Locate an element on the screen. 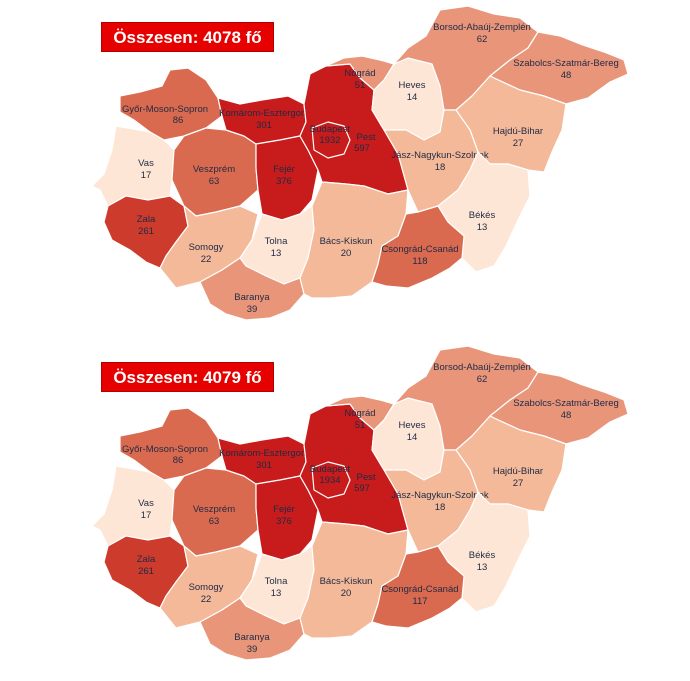 The width and height of the screenshot is (690, 681). total-badge: Összesen: 4078 fő is located at coordinates (187, 37).